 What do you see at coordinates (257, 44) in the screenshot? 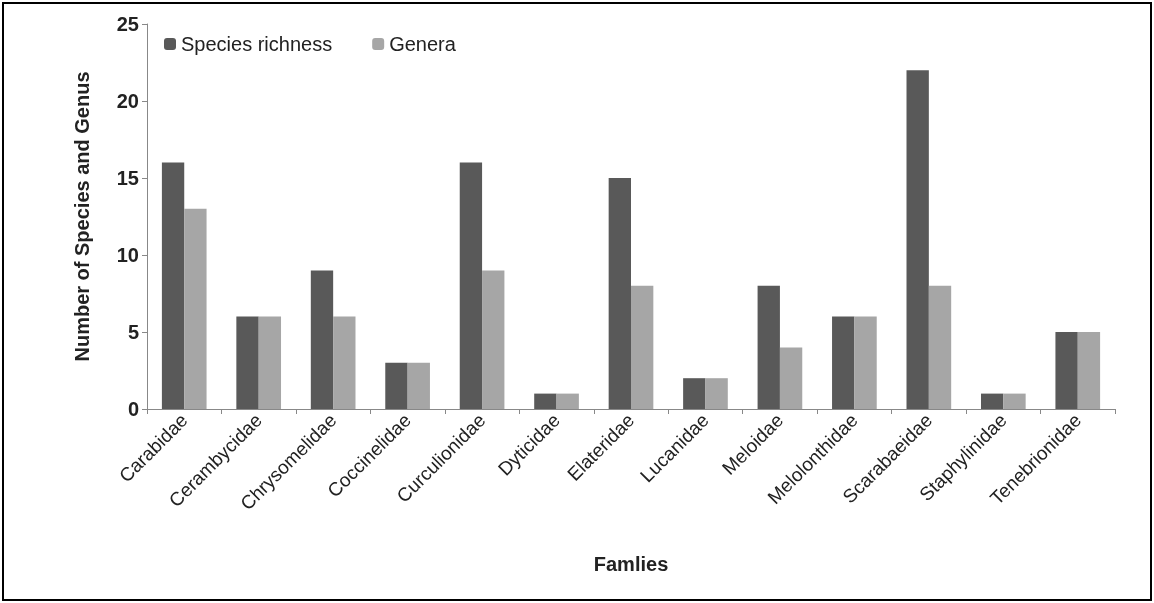
I see `legend-label: Species richness` at bounding box center [257, 44].